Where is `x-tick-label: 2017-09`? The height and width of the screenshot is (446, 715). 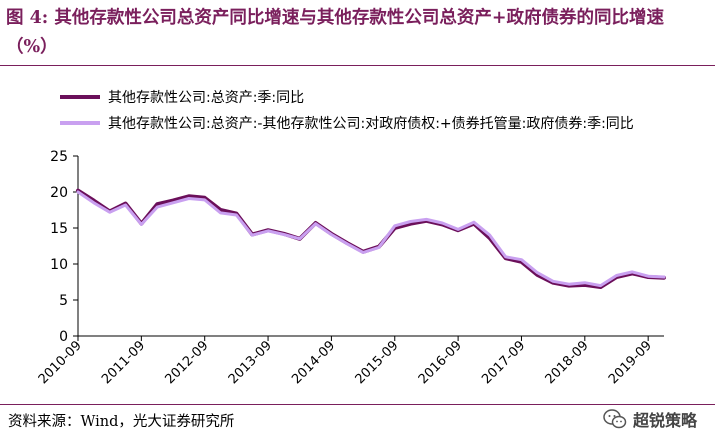 x-tick-label: 2017-09 is located at coordinates (503, 362).